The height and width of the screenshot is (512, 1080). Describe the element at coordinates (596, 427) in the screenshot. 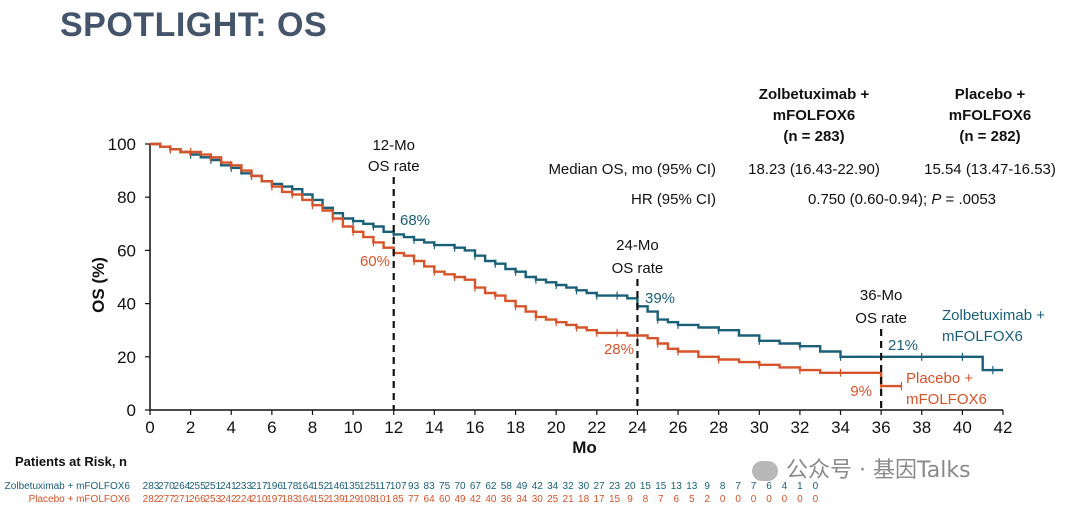

I see `x-tick-label: 22` at that location.